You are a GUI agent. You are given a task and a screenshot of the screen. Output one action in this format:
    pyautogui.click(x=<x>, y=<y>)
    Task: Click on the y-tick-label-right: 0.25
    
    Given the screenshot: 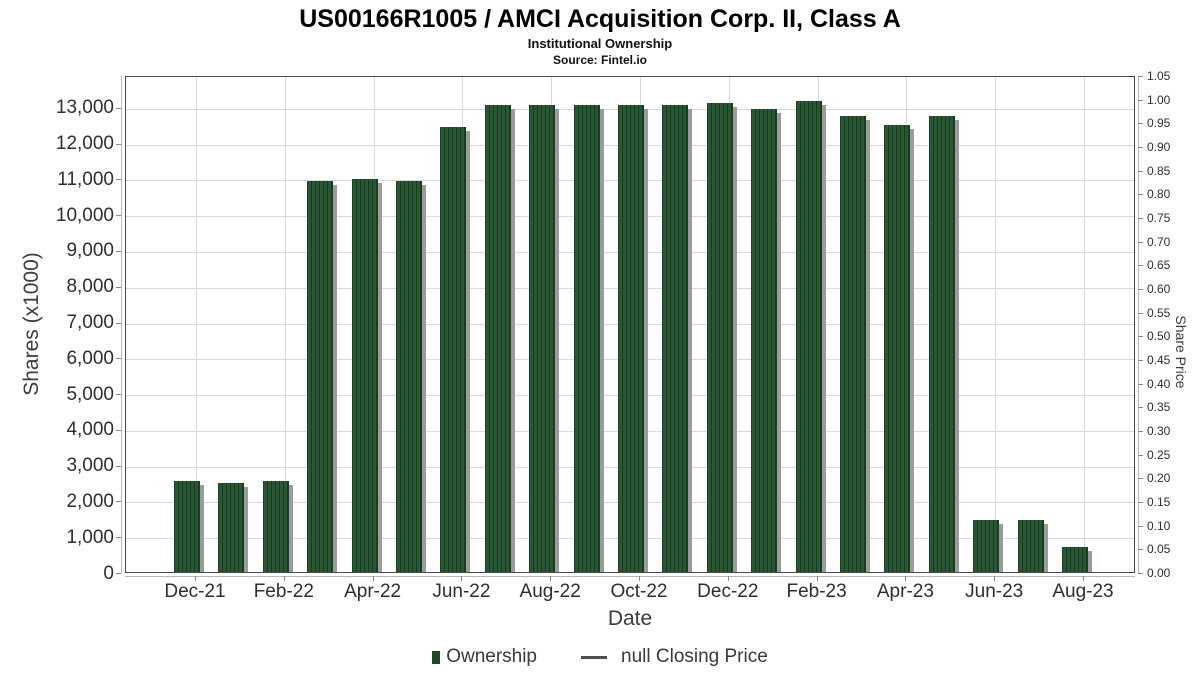 What is the action you would take?
    pyautogui.click(x=1159, y=454)
    